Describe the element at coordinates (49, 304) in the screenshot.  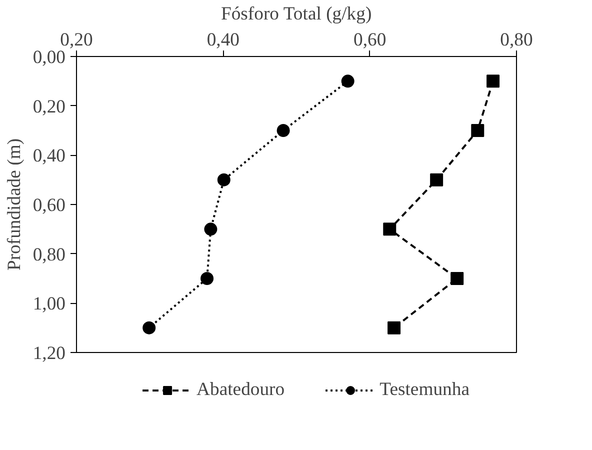
I see `y-tick-label: 1,00` at that location.